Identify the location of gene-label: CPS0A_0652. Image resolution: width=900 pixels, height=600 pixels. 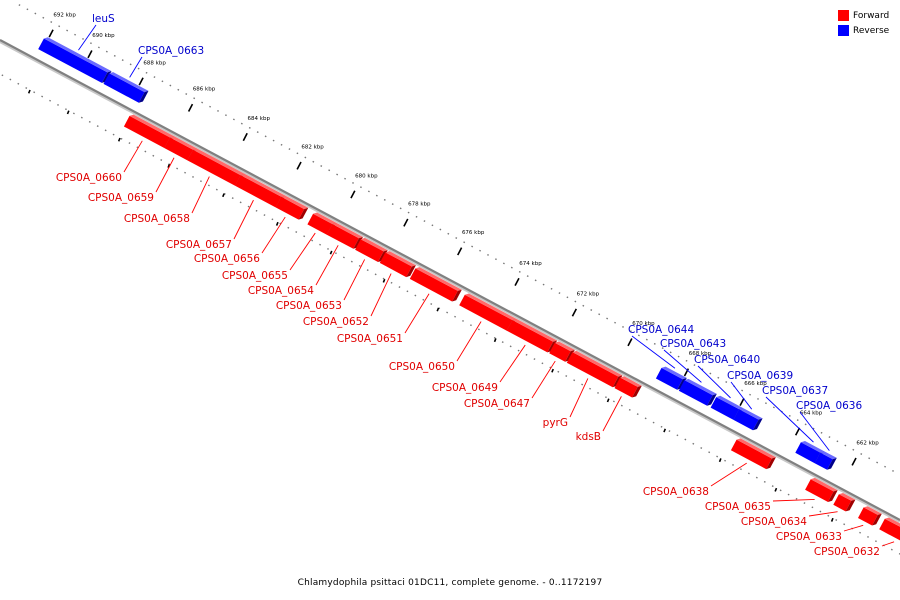
(336, 322).